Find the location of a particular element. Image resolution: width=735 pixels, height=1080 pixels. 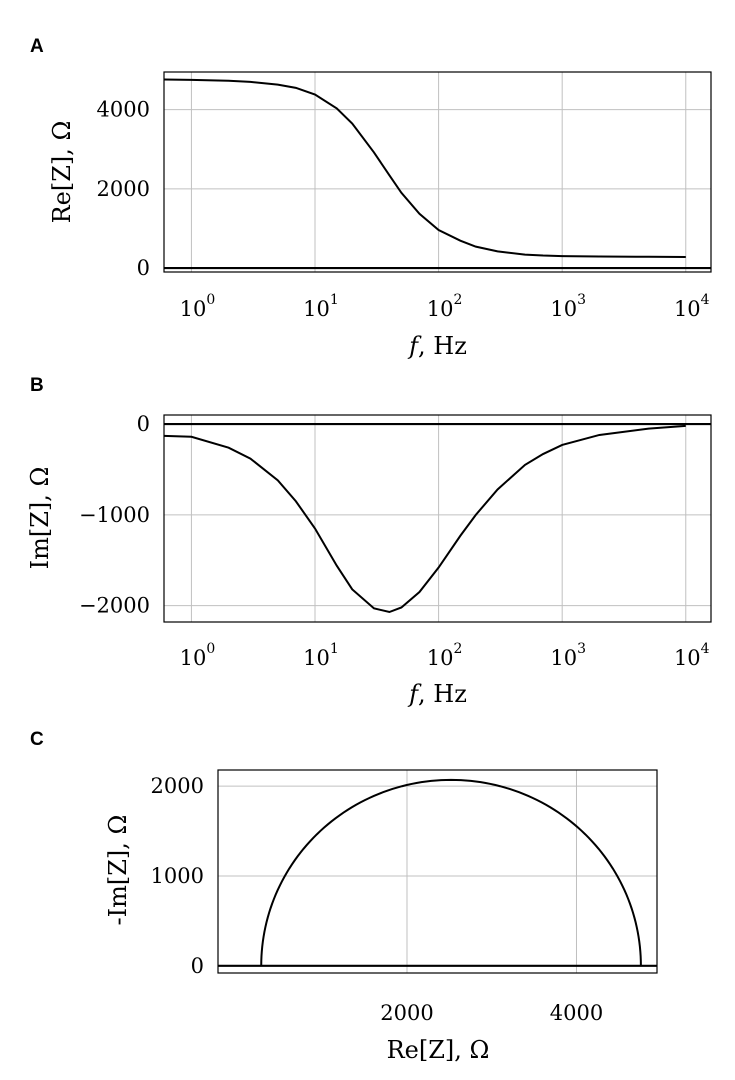

x-tick-label-b-1: 10¹ is located at coordinates (321, 655).